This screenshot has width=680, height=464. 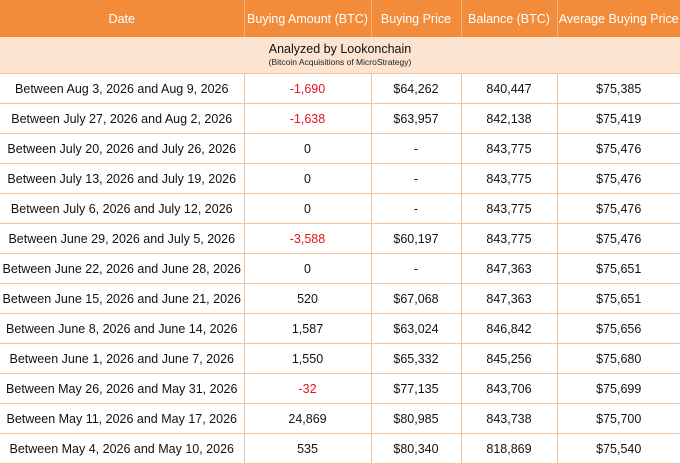 What do you see at coordinates (122, 418) in the screenshot?
I see `date-cell: Between May 11, 2026 and May 17, 2026` at bounding box center [122, 418].